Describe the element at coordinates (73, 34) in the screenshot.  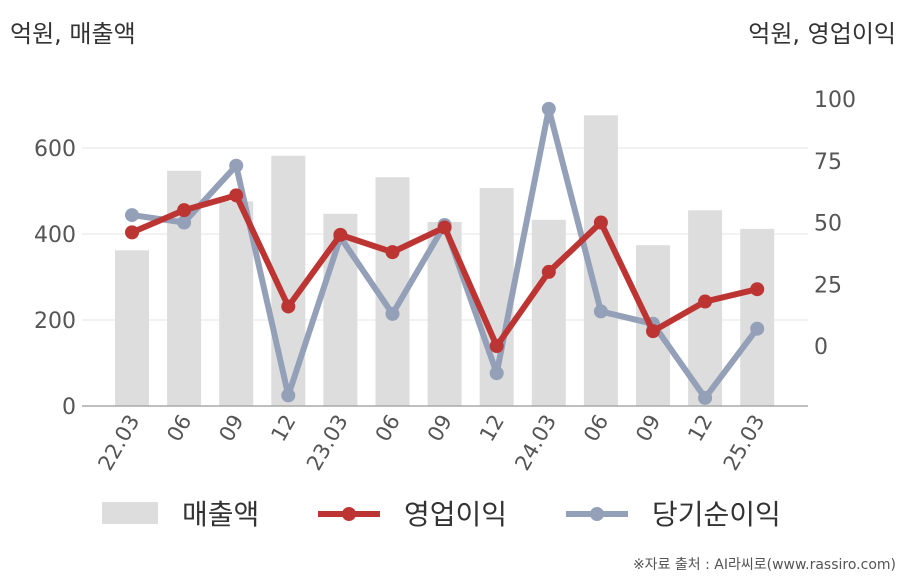
I see `left-axis-unit-label: 억원, 매출액` at that location.